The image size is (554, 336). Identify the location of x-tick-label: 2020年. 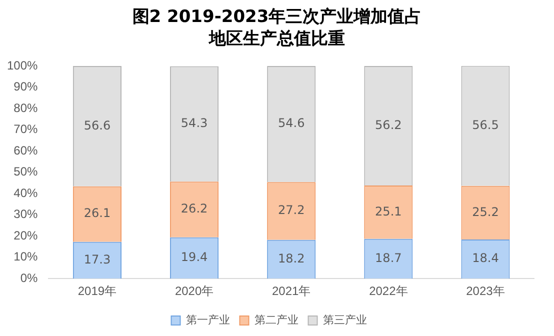
(194, 291).